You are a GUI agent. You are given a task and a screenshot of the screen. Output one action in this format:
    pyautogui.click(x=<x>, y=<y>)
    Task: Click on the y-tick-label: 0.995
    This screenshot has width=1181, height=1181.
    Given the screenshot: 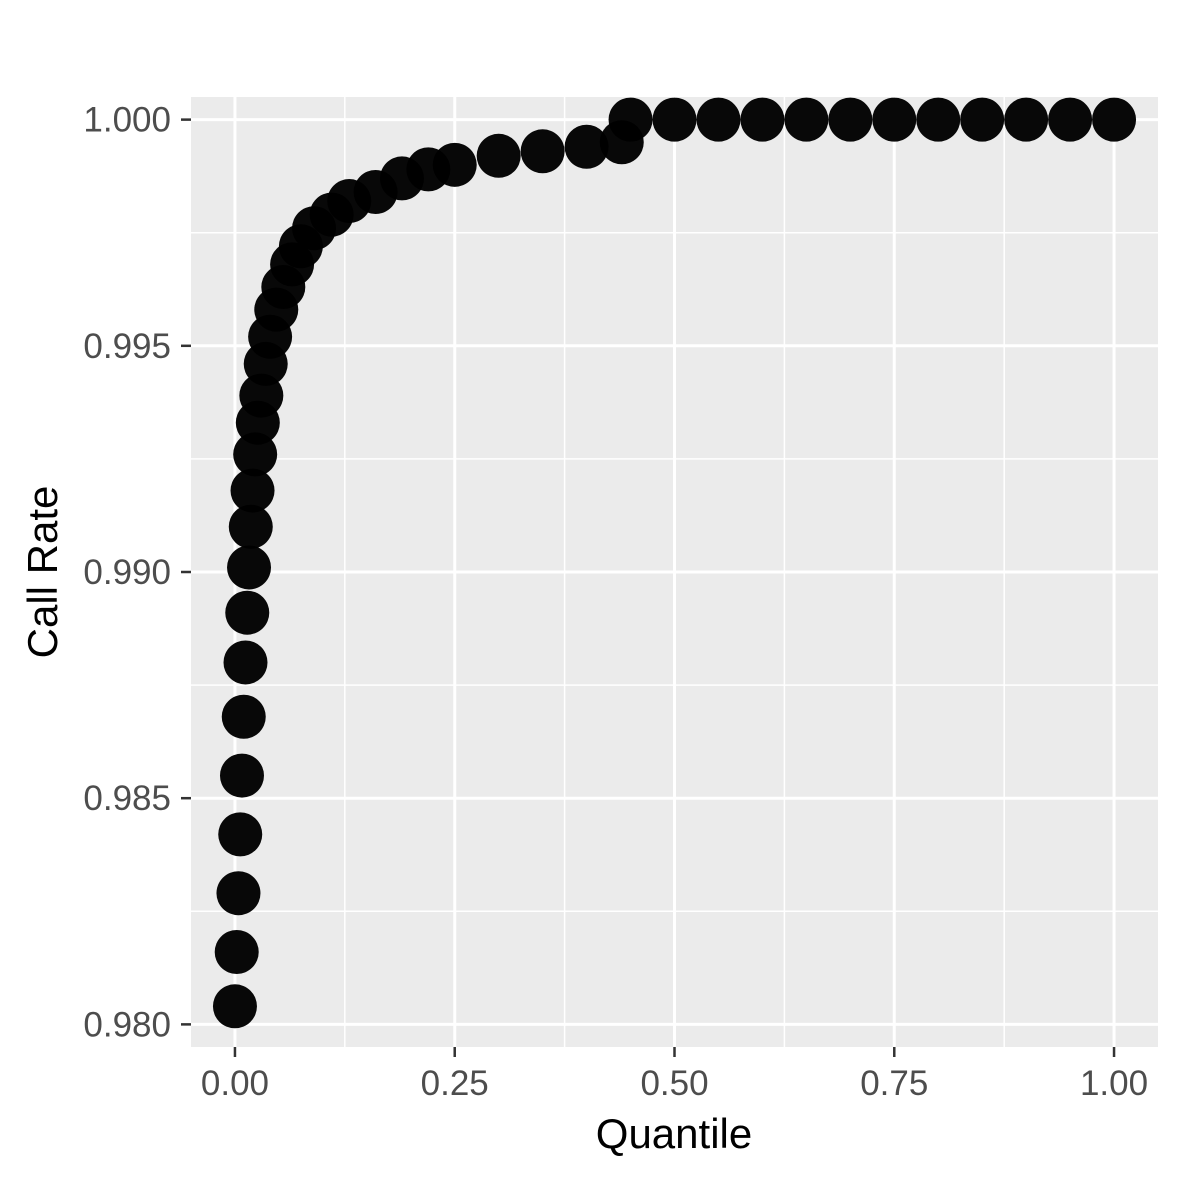 What is the action you would take?
    pyautogui.click(x=127, y=346)
    